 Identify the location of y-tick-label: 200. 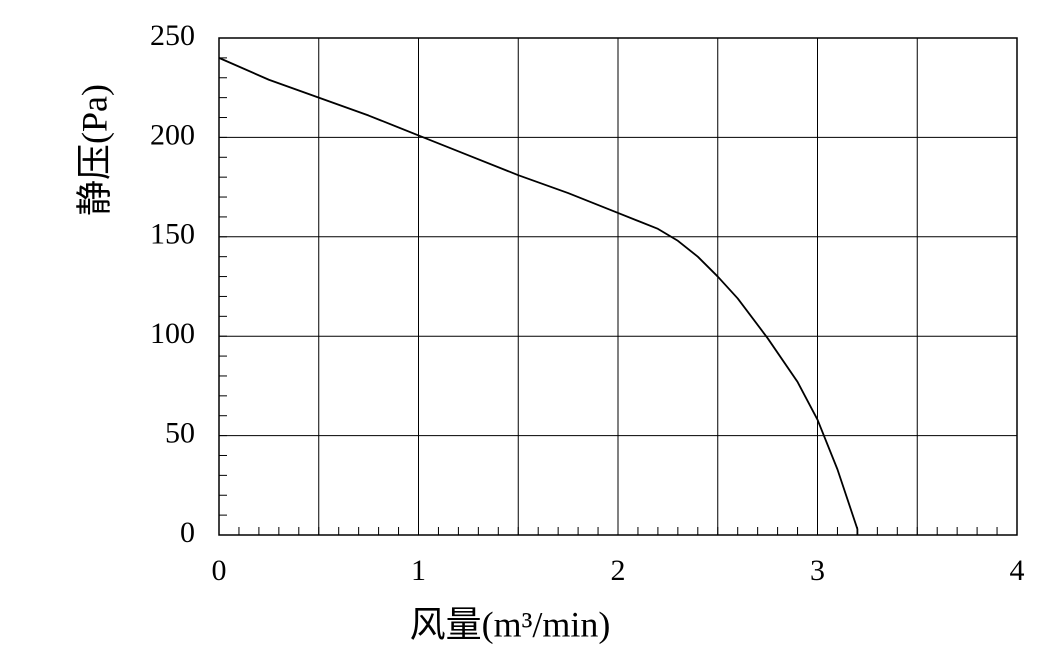
(172, 134).